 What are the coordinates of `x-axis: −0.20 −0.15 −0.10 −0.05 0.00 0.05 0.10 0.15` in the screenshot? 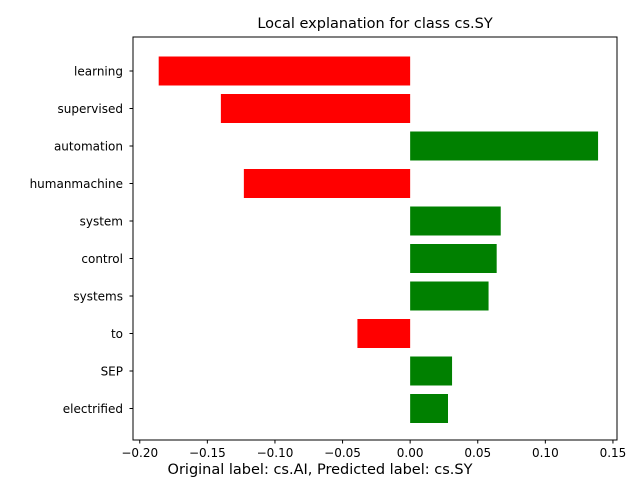 It's located at (373, 450).